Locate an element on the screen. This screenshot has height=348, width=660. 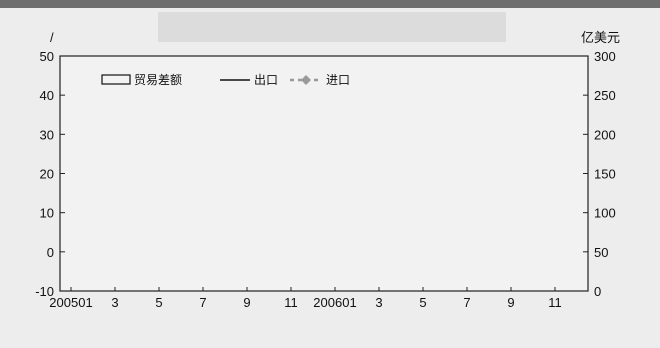
left-axis-tick-label: 40 is located at coordinates (47, 95).